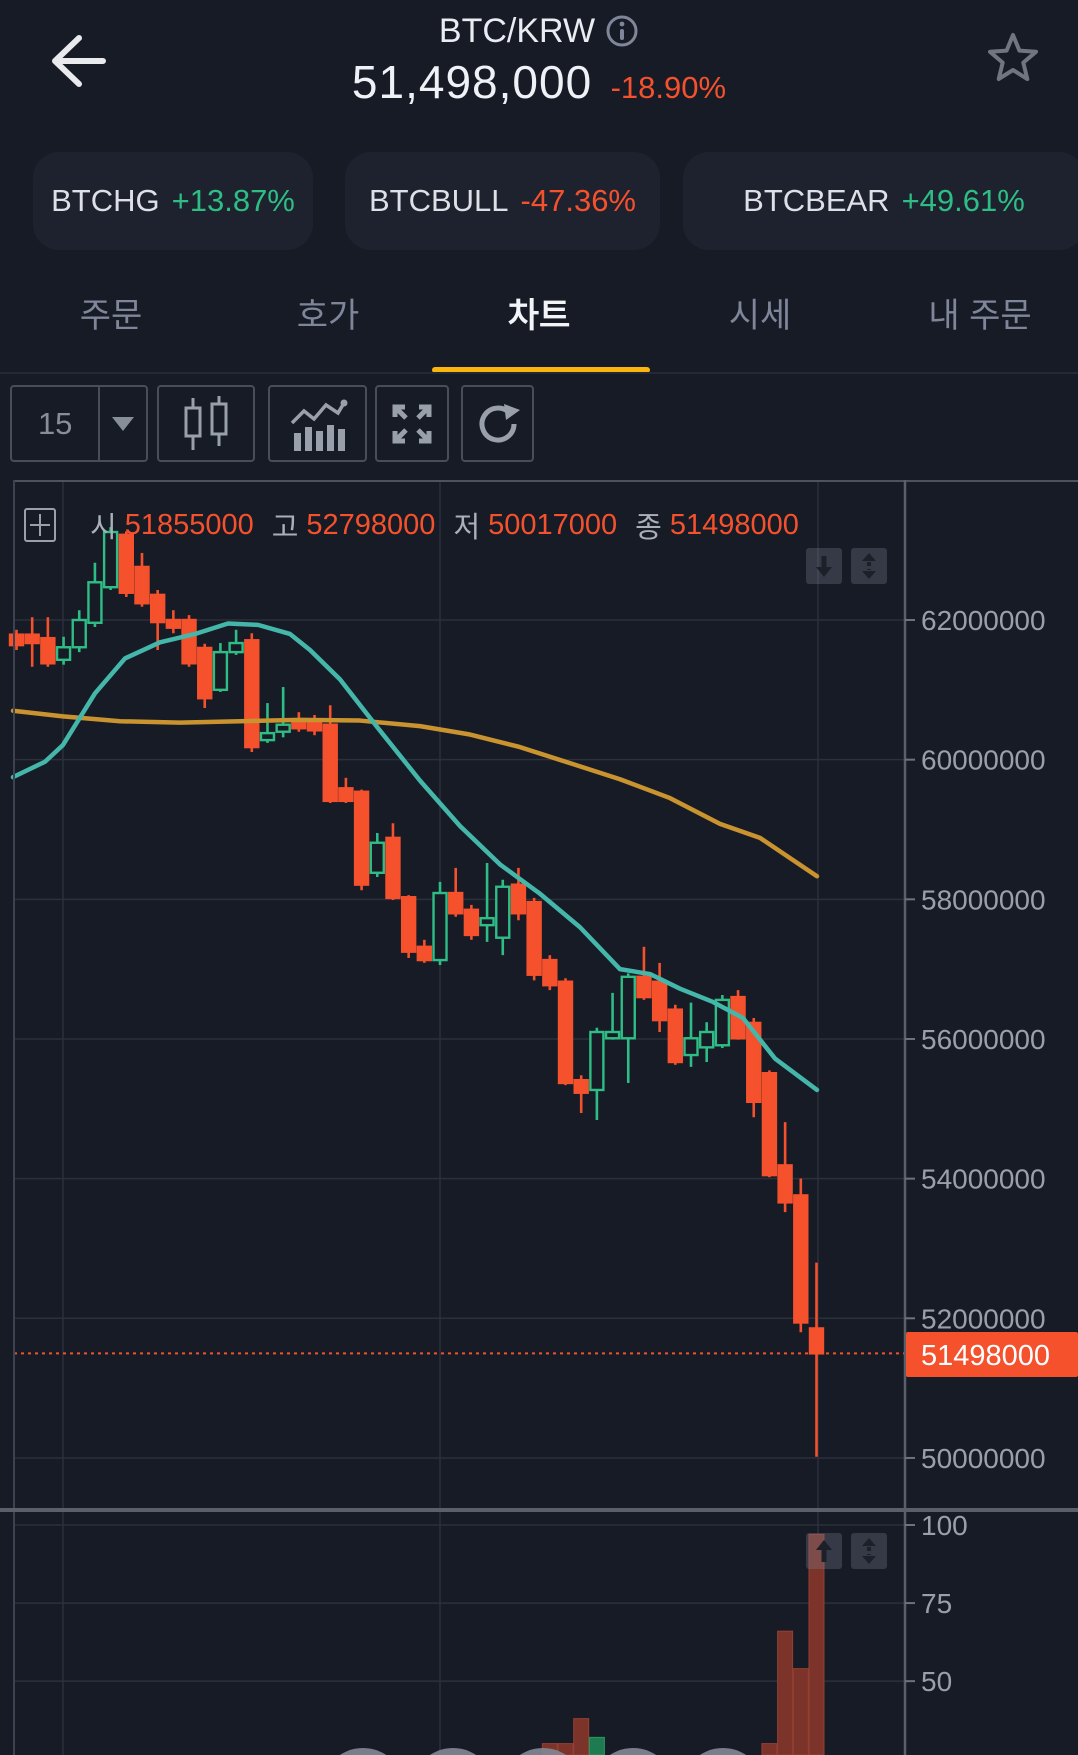  What do you see at coordinates (983, 620) in the screenshot?
I see `price-axis-label: 62000000` at bounding box center [983, 620].